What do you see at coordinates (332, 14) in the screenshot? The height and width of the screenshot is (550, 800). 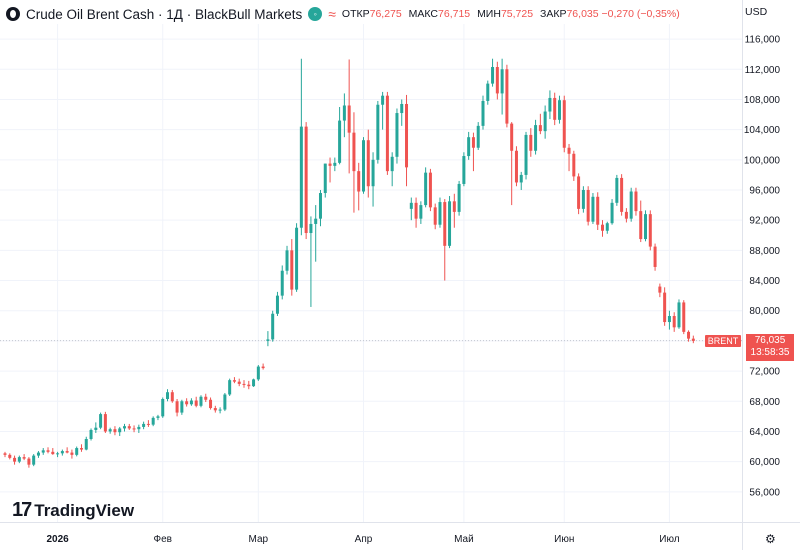 I see `data-status-icon: ≈` at bounding box center [332, 14].